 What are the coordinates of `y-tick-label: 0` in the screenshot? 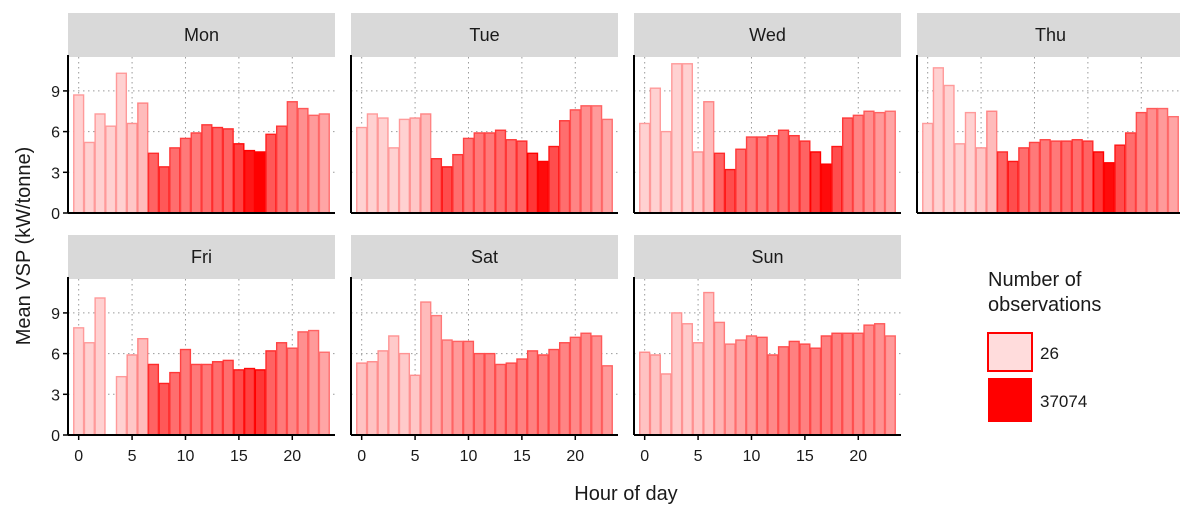 It's located at (55, 436).